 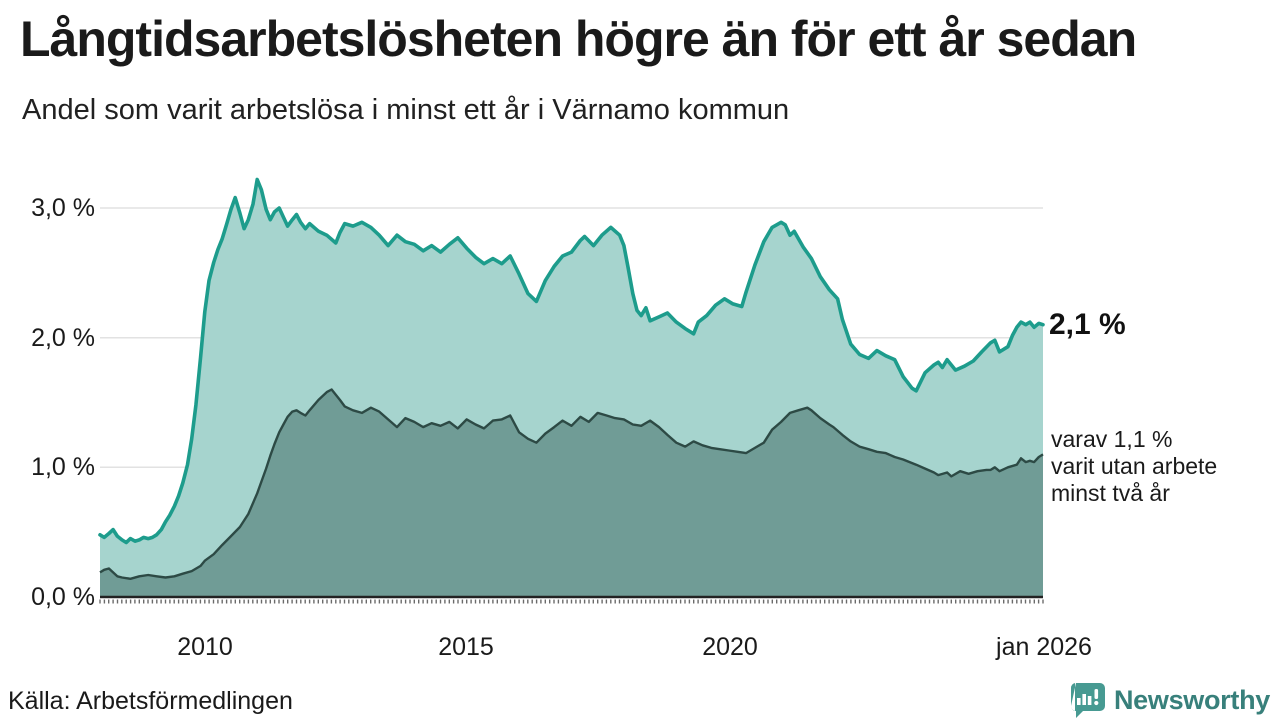 I want to click on brand-logo: Newsworthy, so click(x=1170, y=700).